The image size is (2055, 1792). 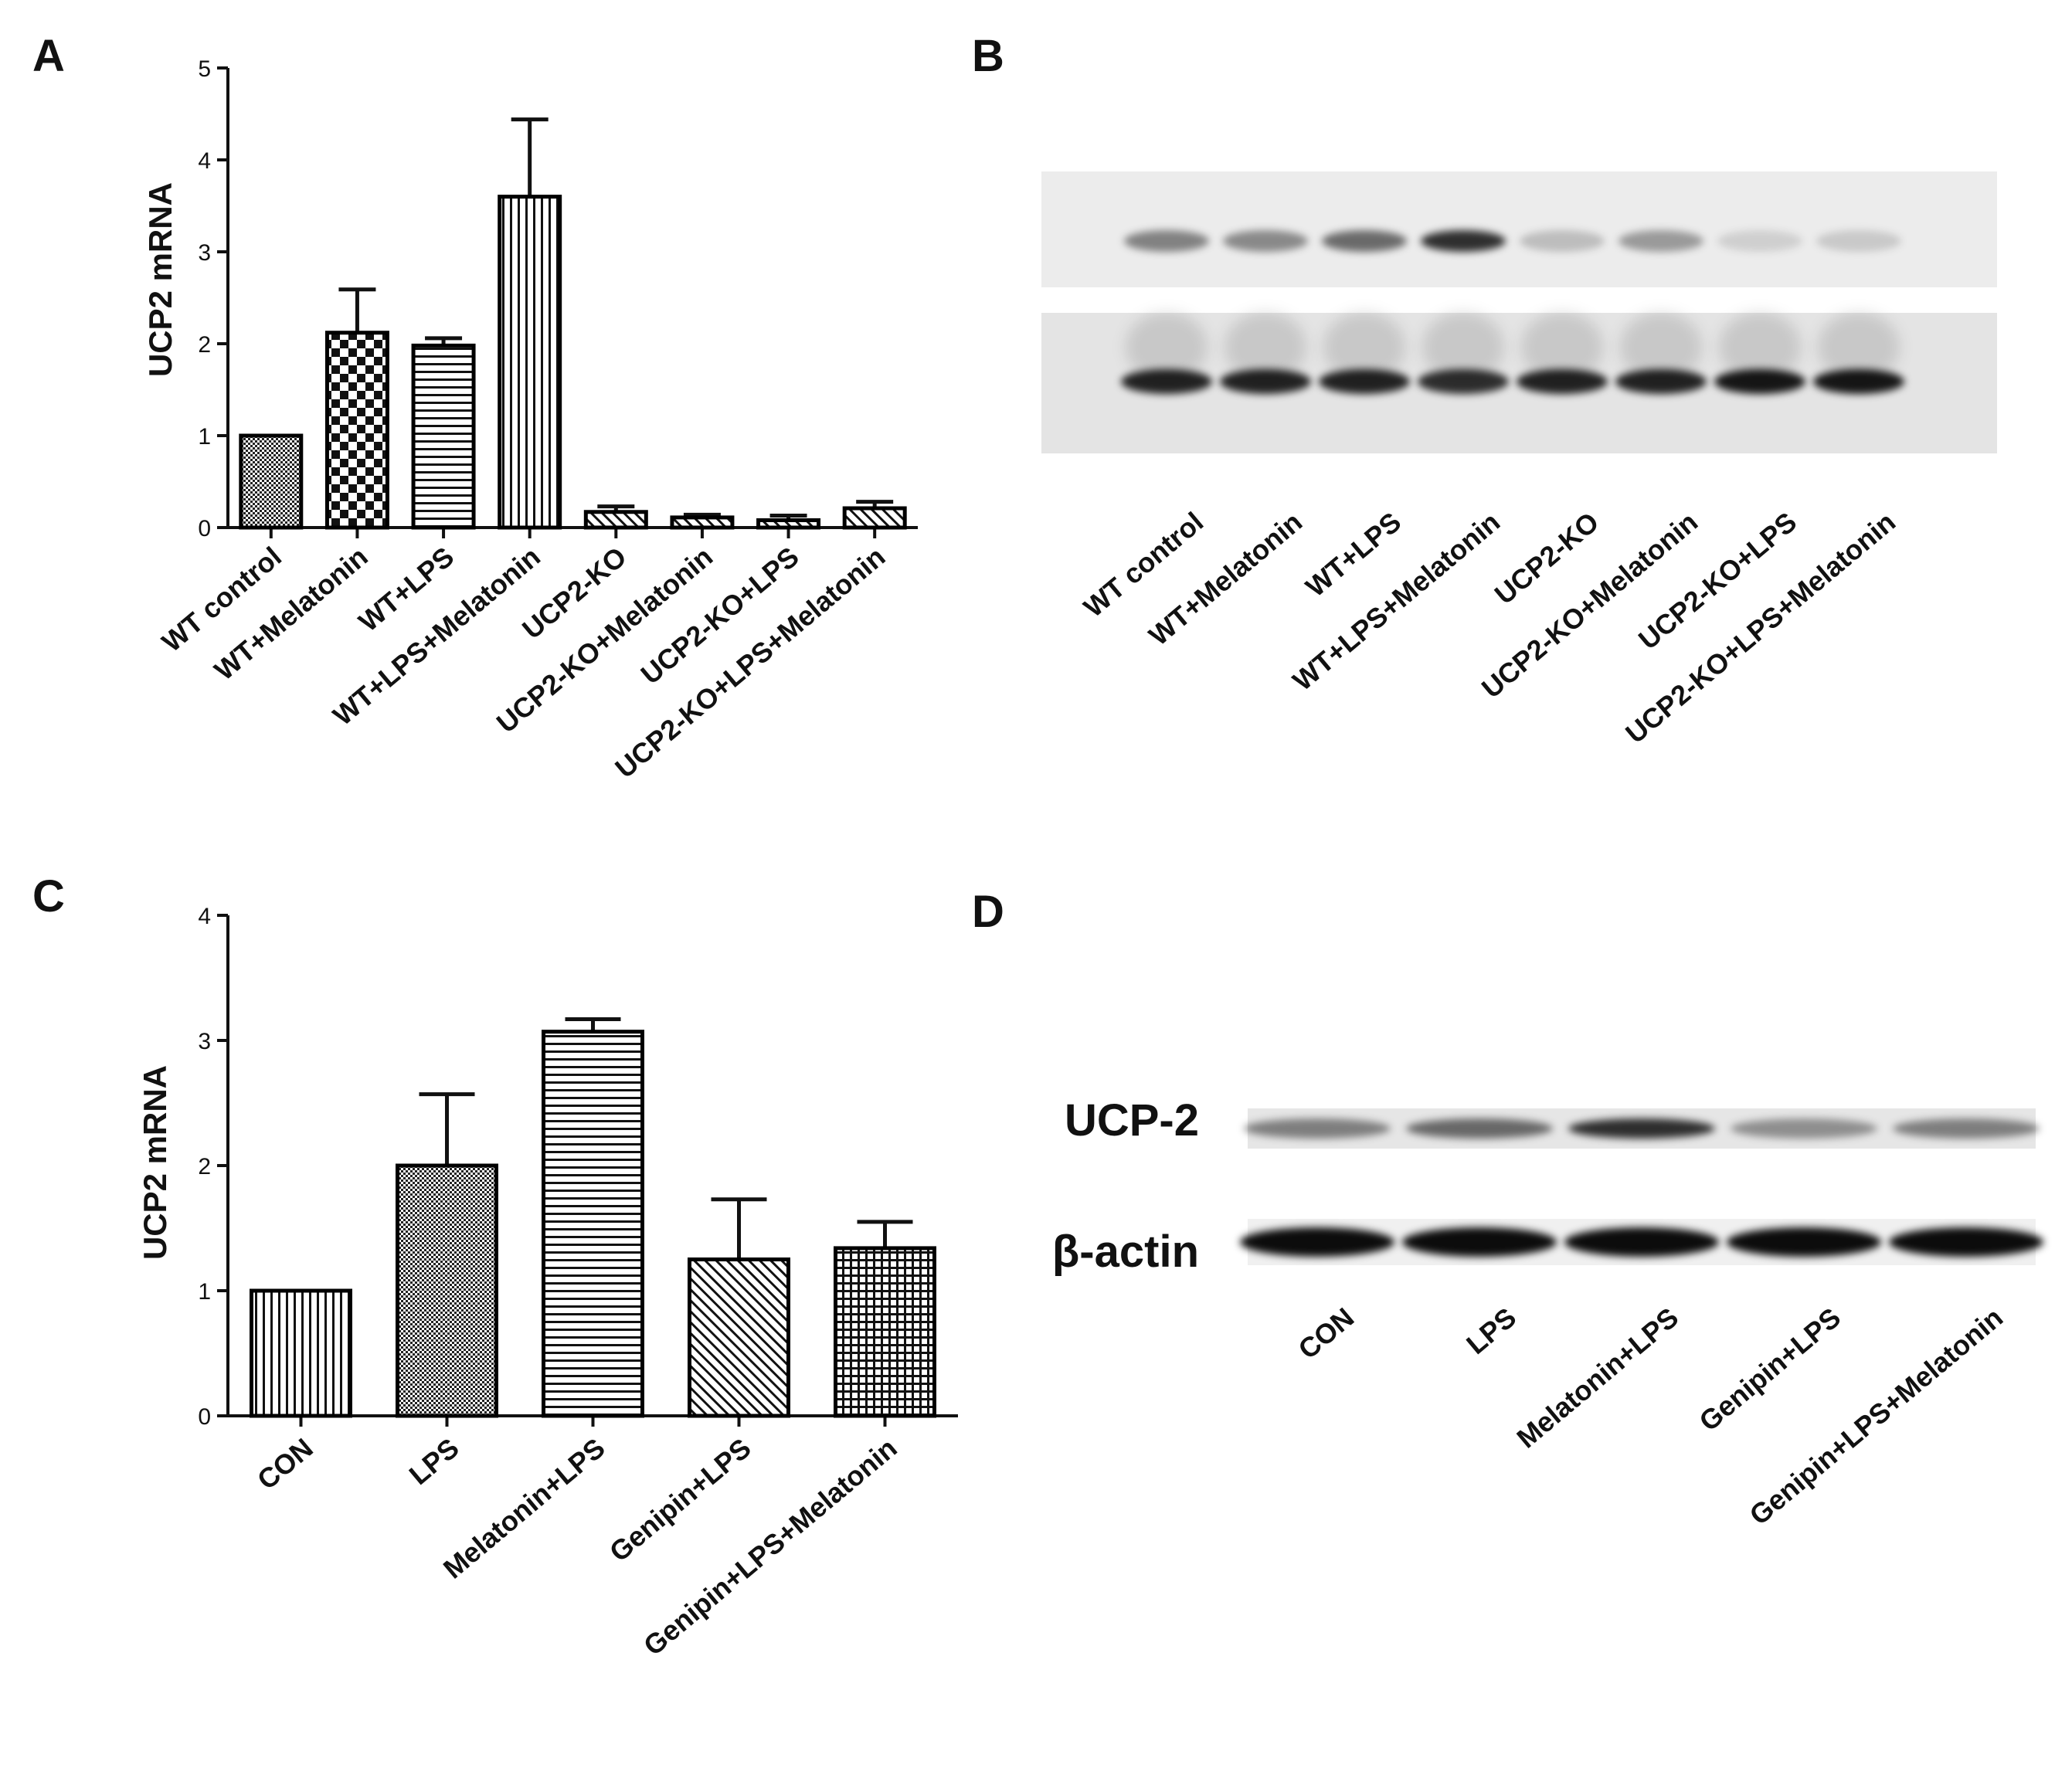 I want to click on panel-letter-a: A, so click(x=48, y=56).